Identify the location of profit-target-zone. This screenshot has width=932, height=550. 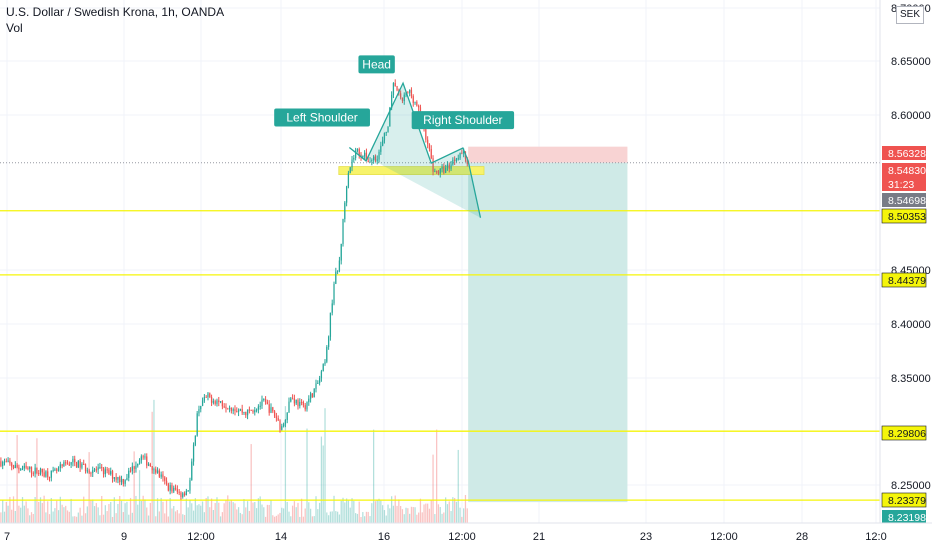
(548, 332).